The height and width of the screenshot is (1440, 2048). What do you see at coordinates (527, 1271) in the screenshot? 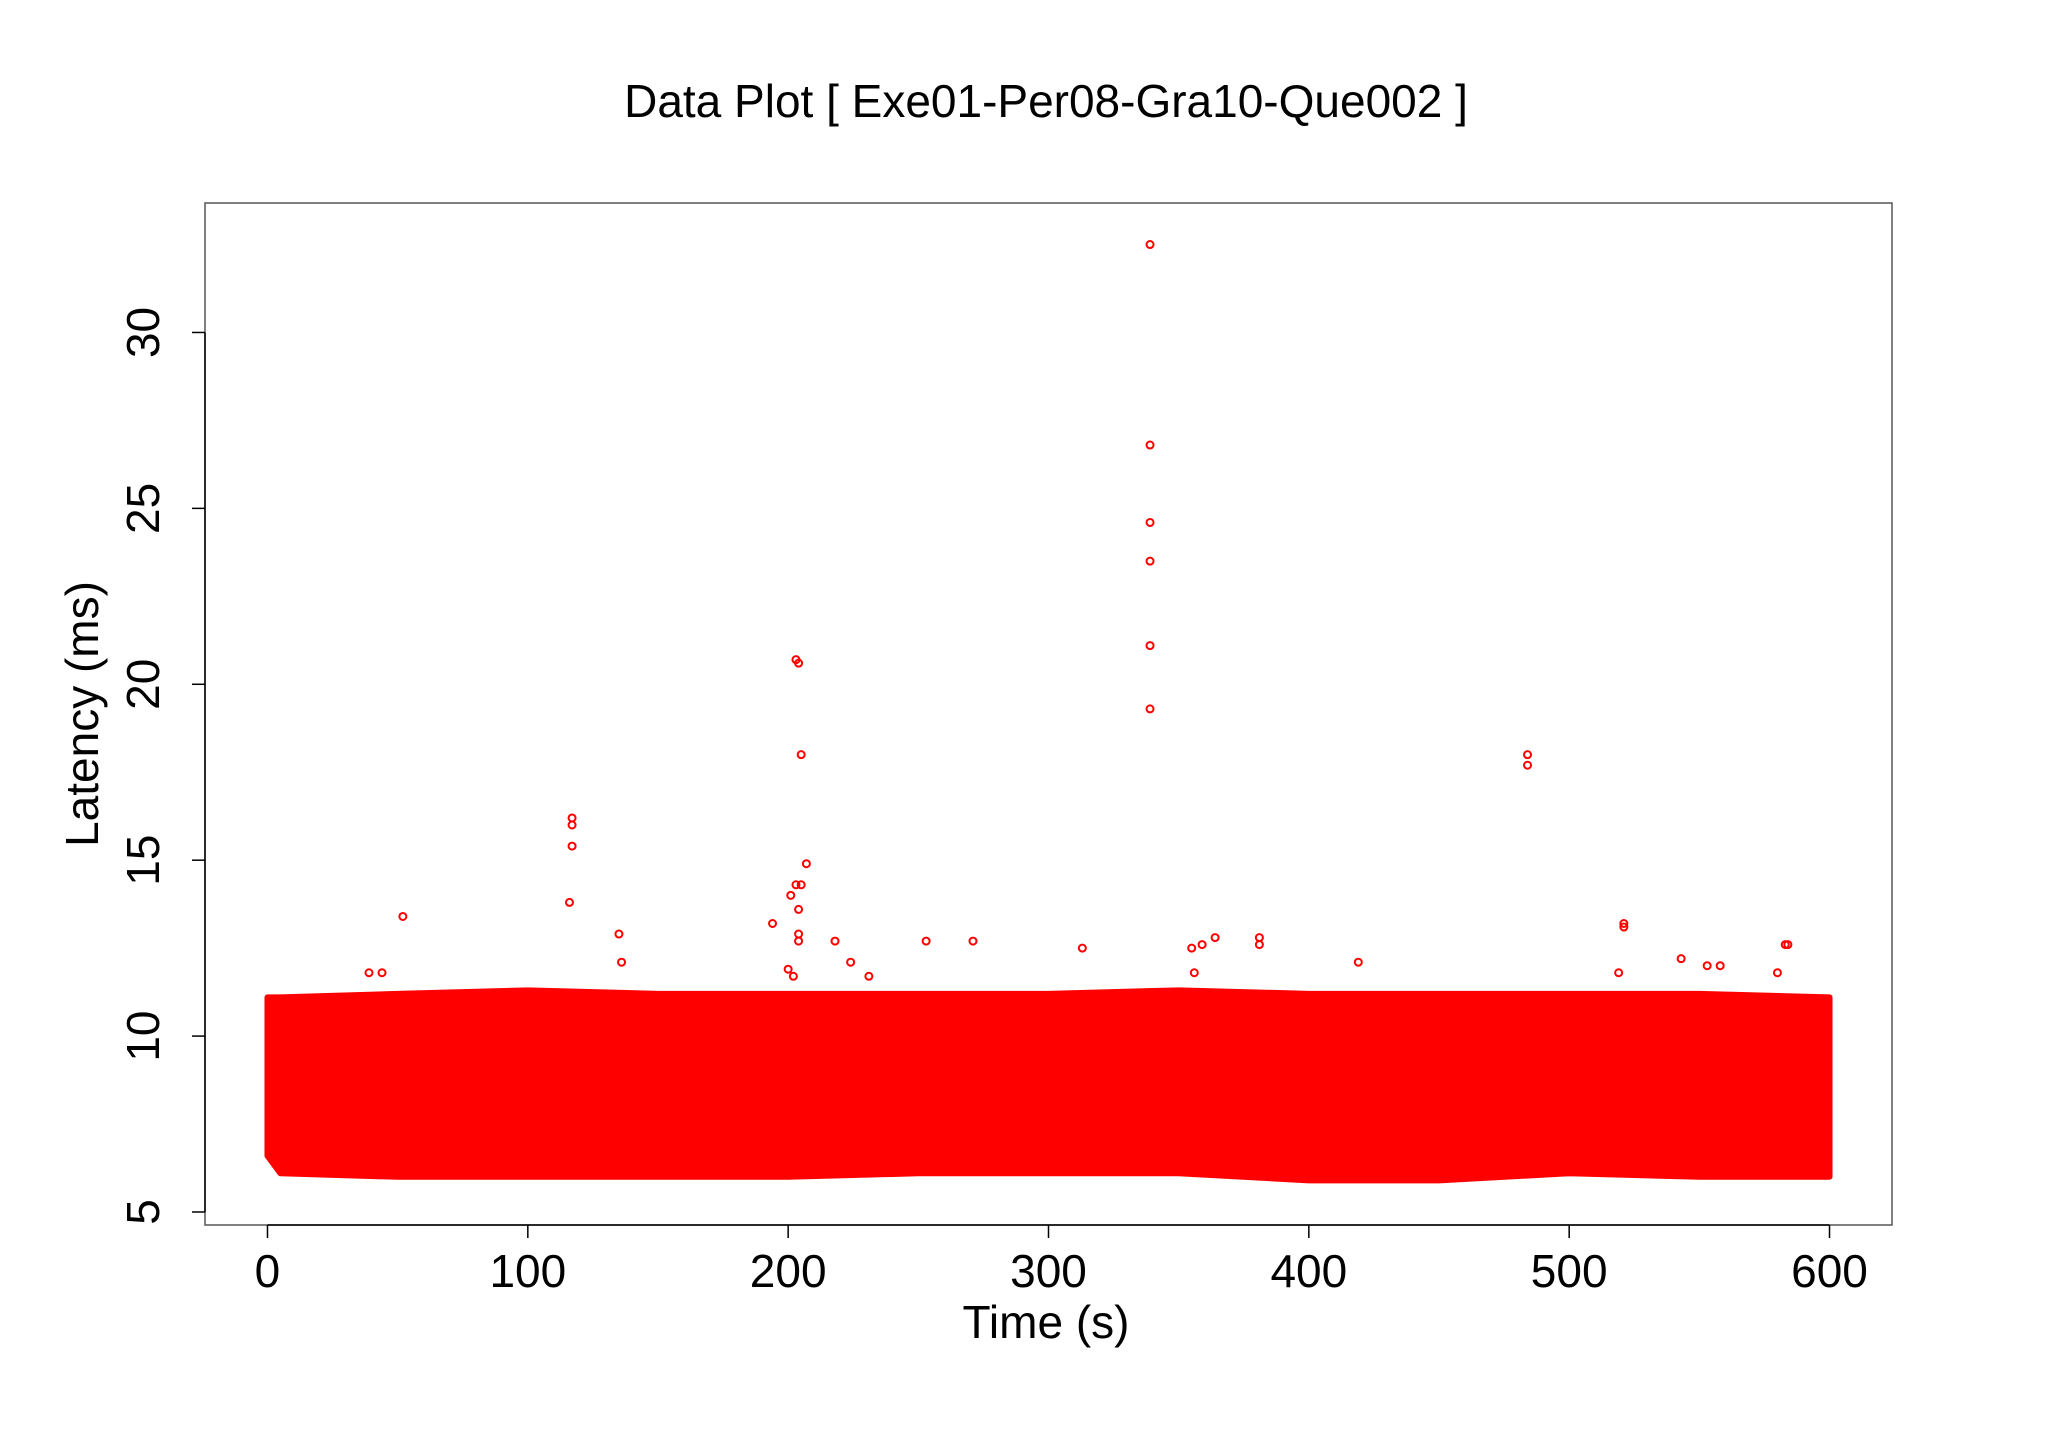
I see `x-tick-label: 100` at bounding box center [527, 1271].